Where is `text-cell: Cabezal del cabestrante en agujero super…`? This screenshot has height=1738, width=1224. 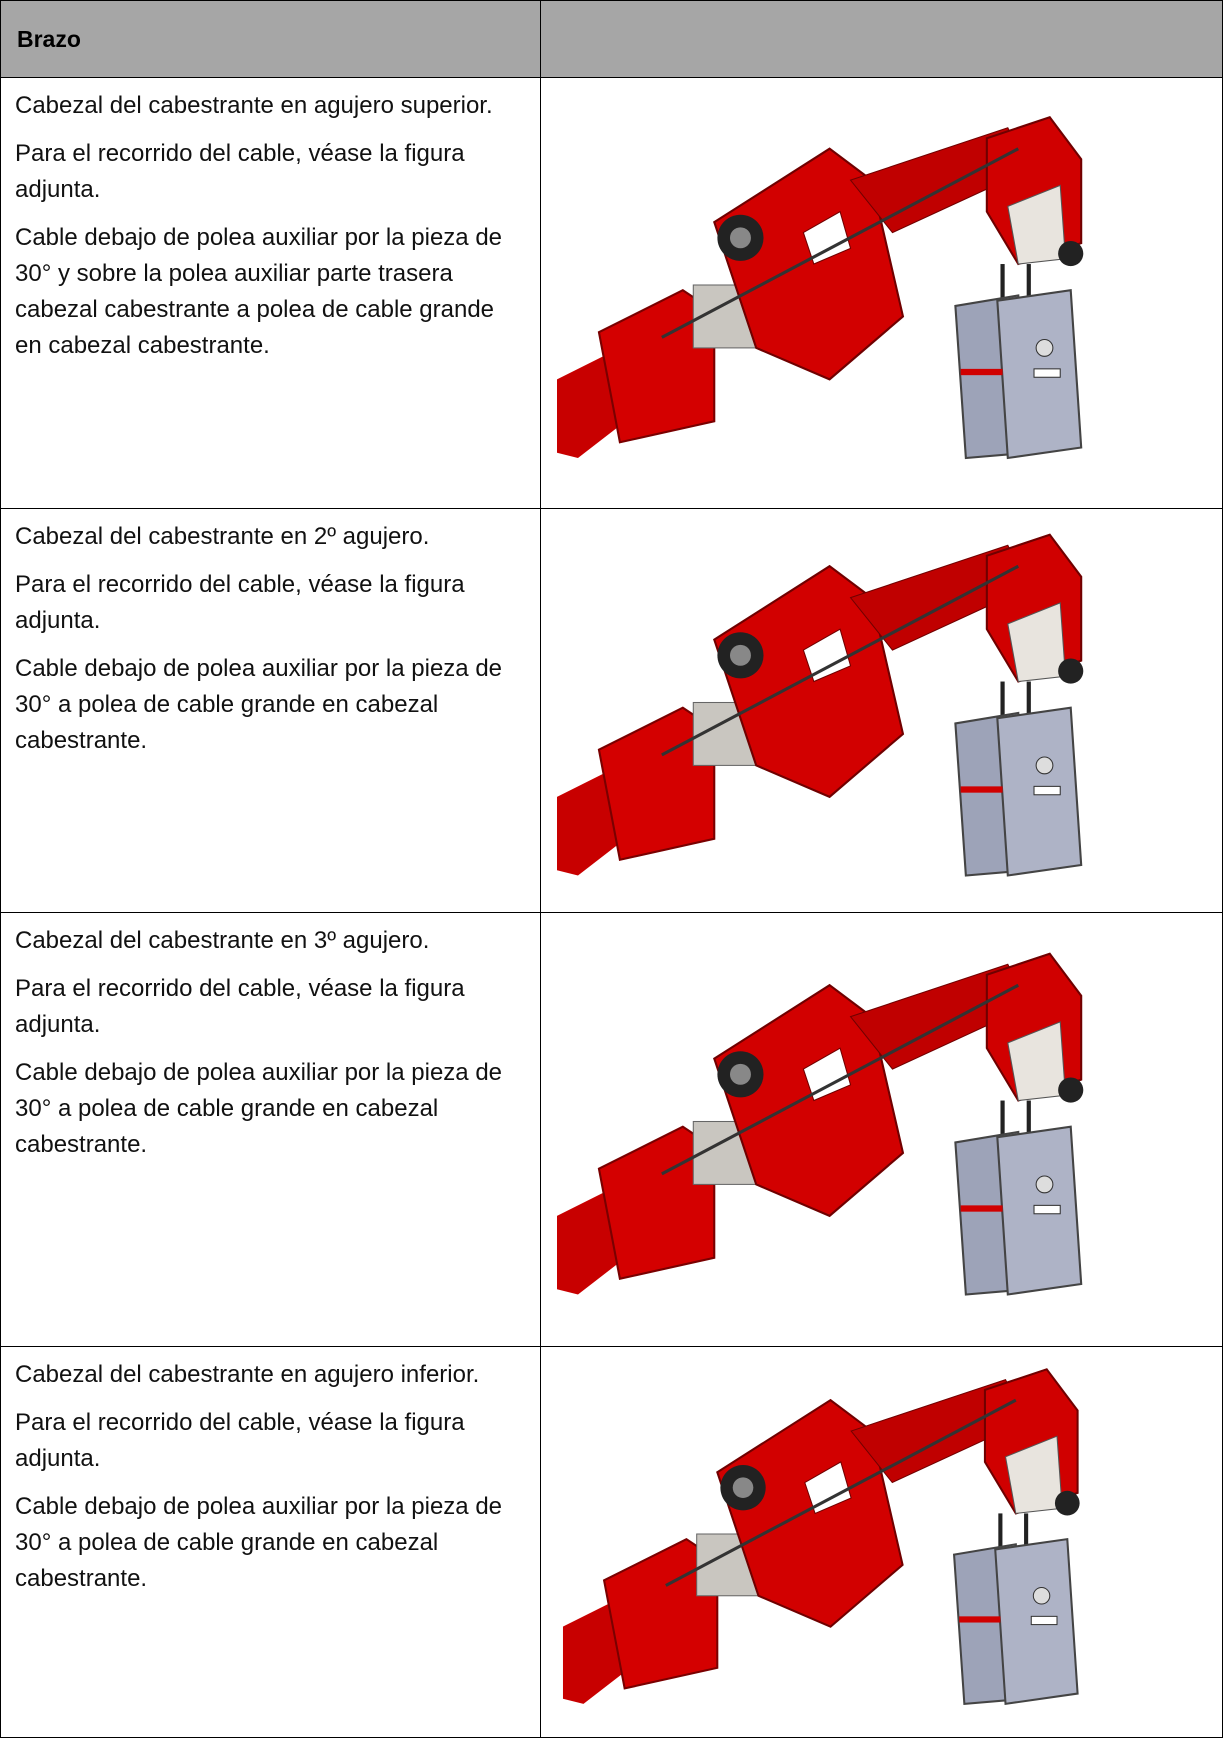 text-cell: Cabezal del cabestrante en agujero super… is located at coordinates (270, 293).